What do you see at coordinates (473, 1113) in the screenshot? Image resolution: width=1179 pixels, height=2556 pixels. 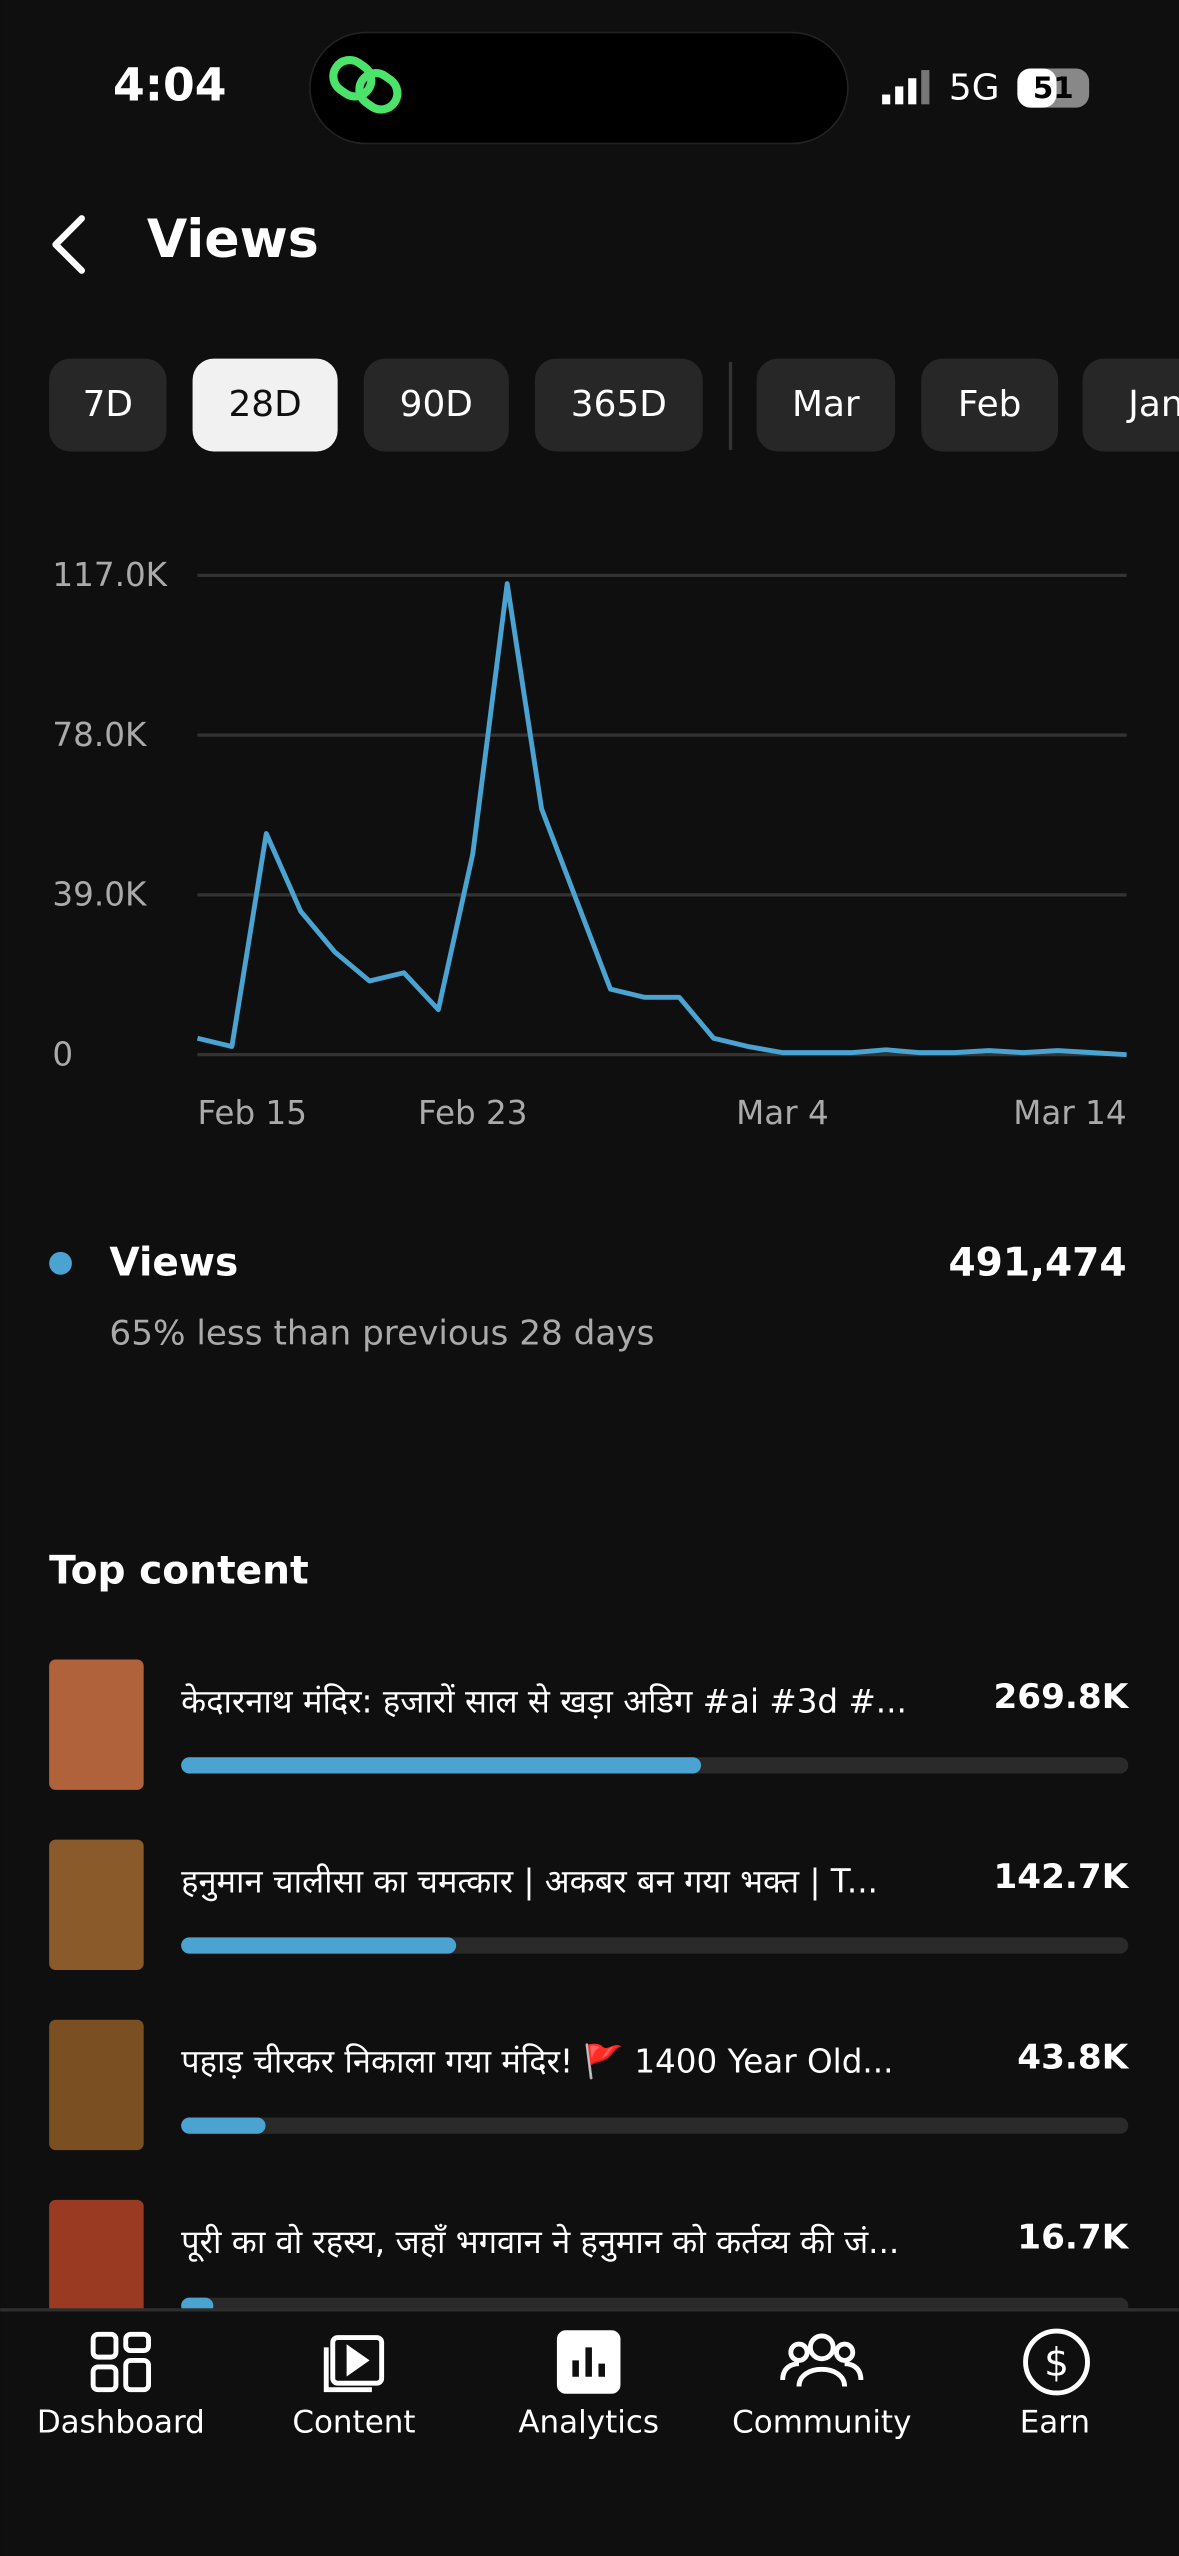 I see `x-tick-label: Feb 23` at bounding box center [473, 1113].